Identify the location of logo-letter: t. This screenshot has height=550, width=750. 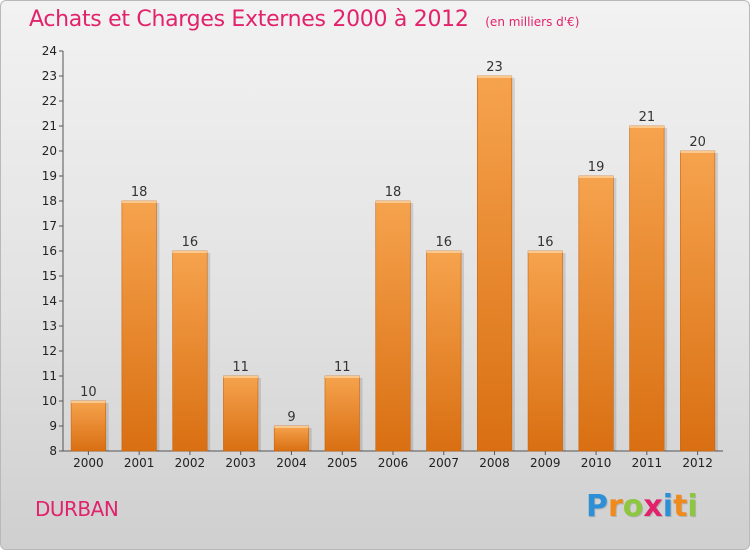
(680, 506).